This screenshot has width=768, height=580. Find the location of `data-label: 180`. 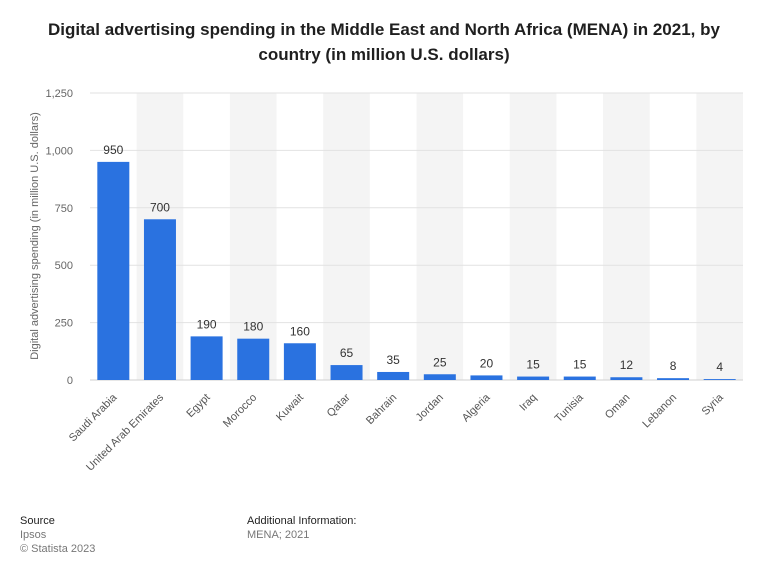

data-label: 180 is located at coordinates (253, 327).